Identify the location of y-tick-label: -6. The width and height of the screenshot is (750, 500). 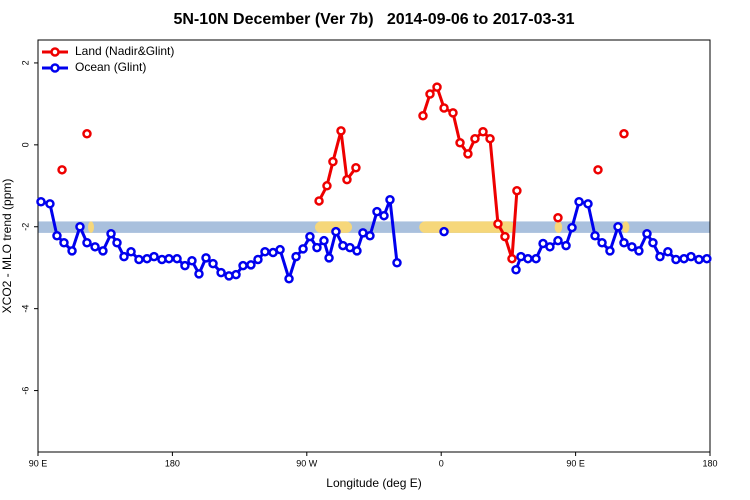
(25, 391).